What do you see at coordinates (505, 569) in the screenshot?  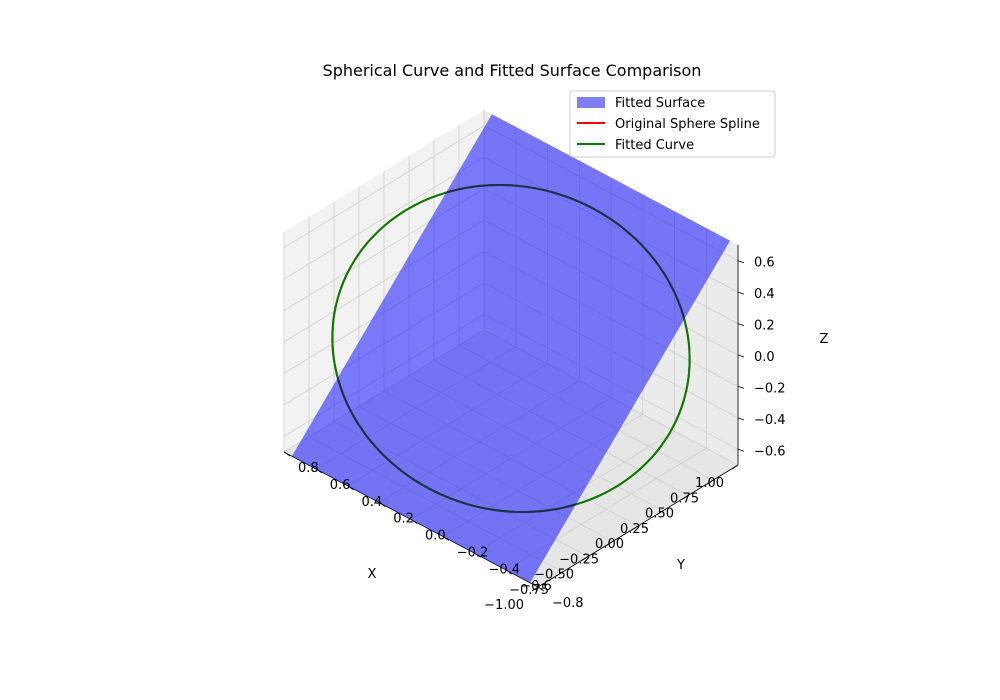 I see `y-tick-label: −0.4` at bounding box center [505, 569].